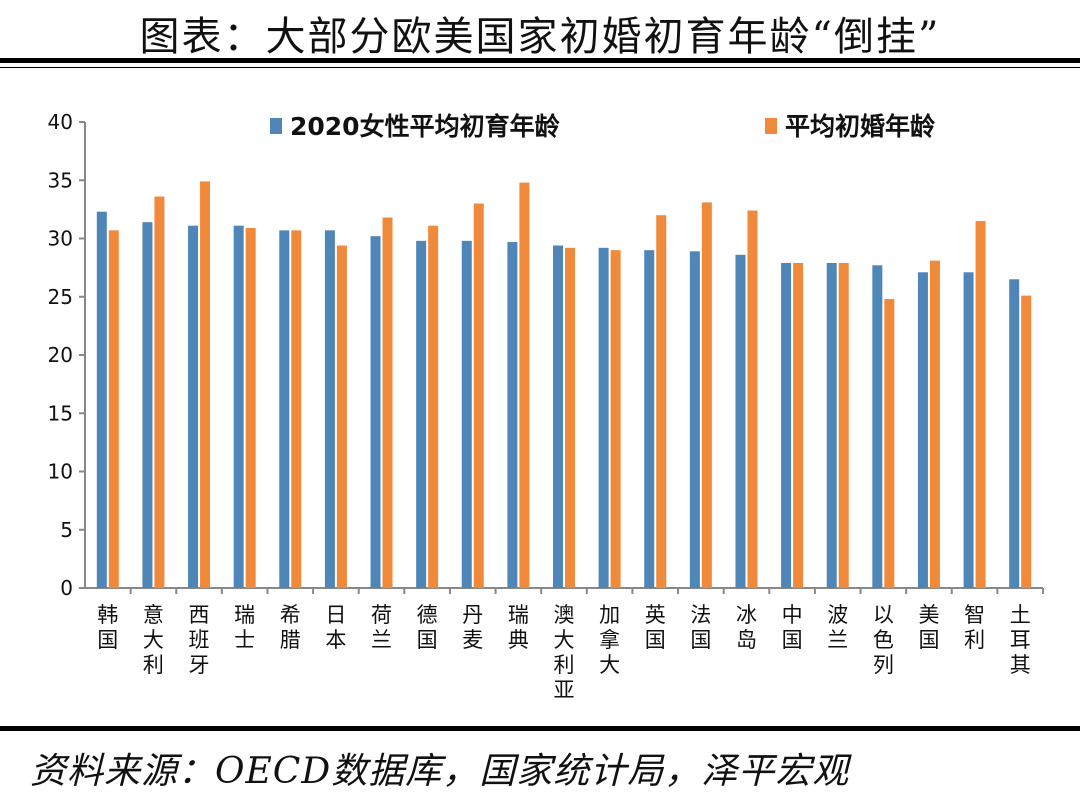 This screenshot has height=802, width=1080. What do you see at coordinates (60, 297) in the screenshot?
I see `y-tick-label: 25` at bounding box center [60, 297].